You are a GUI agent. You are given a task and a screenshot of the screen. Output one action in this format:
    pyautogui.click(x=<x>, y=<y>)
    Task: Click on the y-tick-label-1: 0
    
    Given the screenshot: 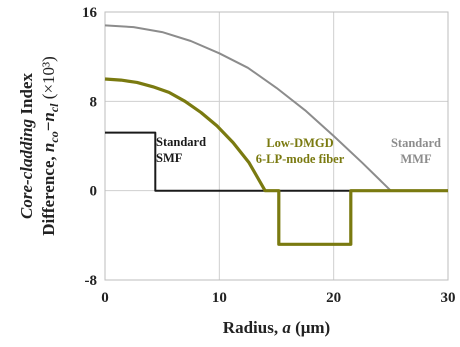 What is the action you would take?
    pyautogui.click(x=94, y=192)
    